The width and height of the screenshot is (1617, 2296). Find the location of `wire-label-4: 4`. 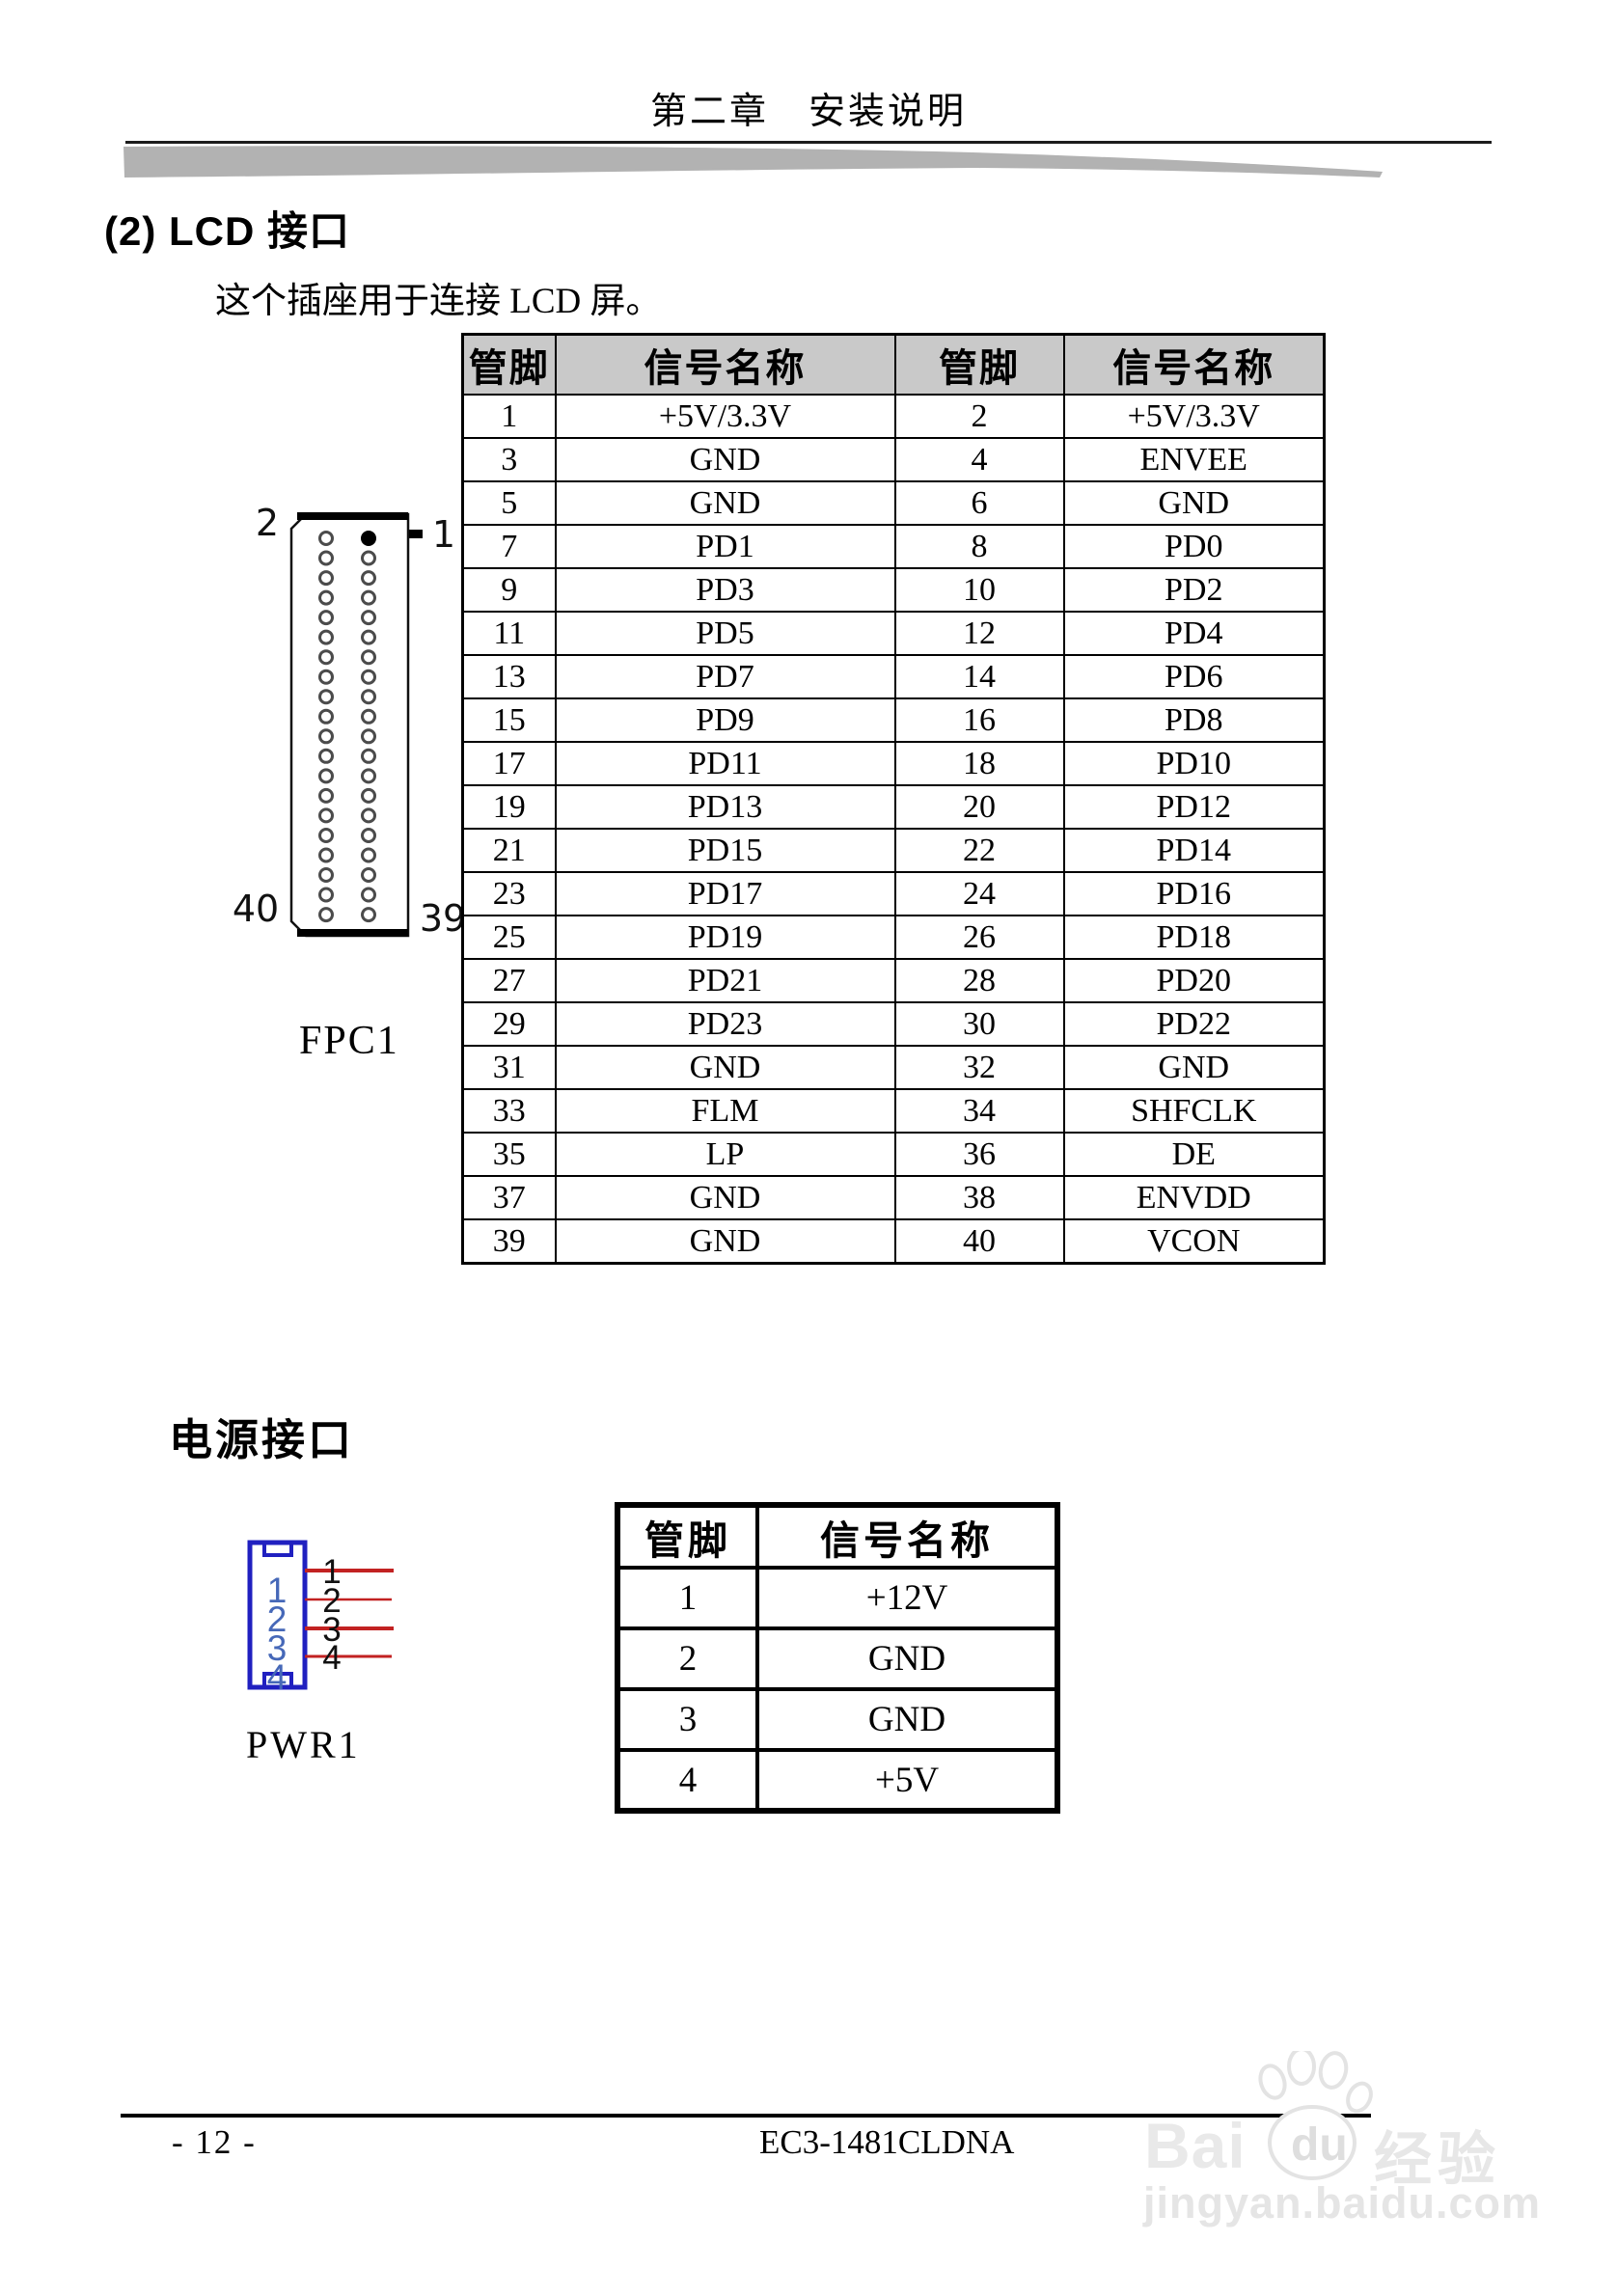

wire-label-4: 4 is located at coordinates (331, 1658).